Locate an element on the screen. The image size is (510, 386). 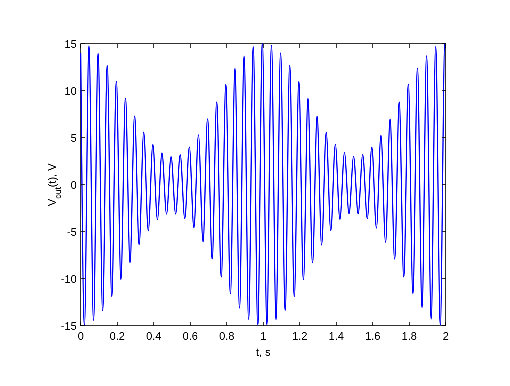
x-tick-label: 1 is located at coordinates (263, 337).